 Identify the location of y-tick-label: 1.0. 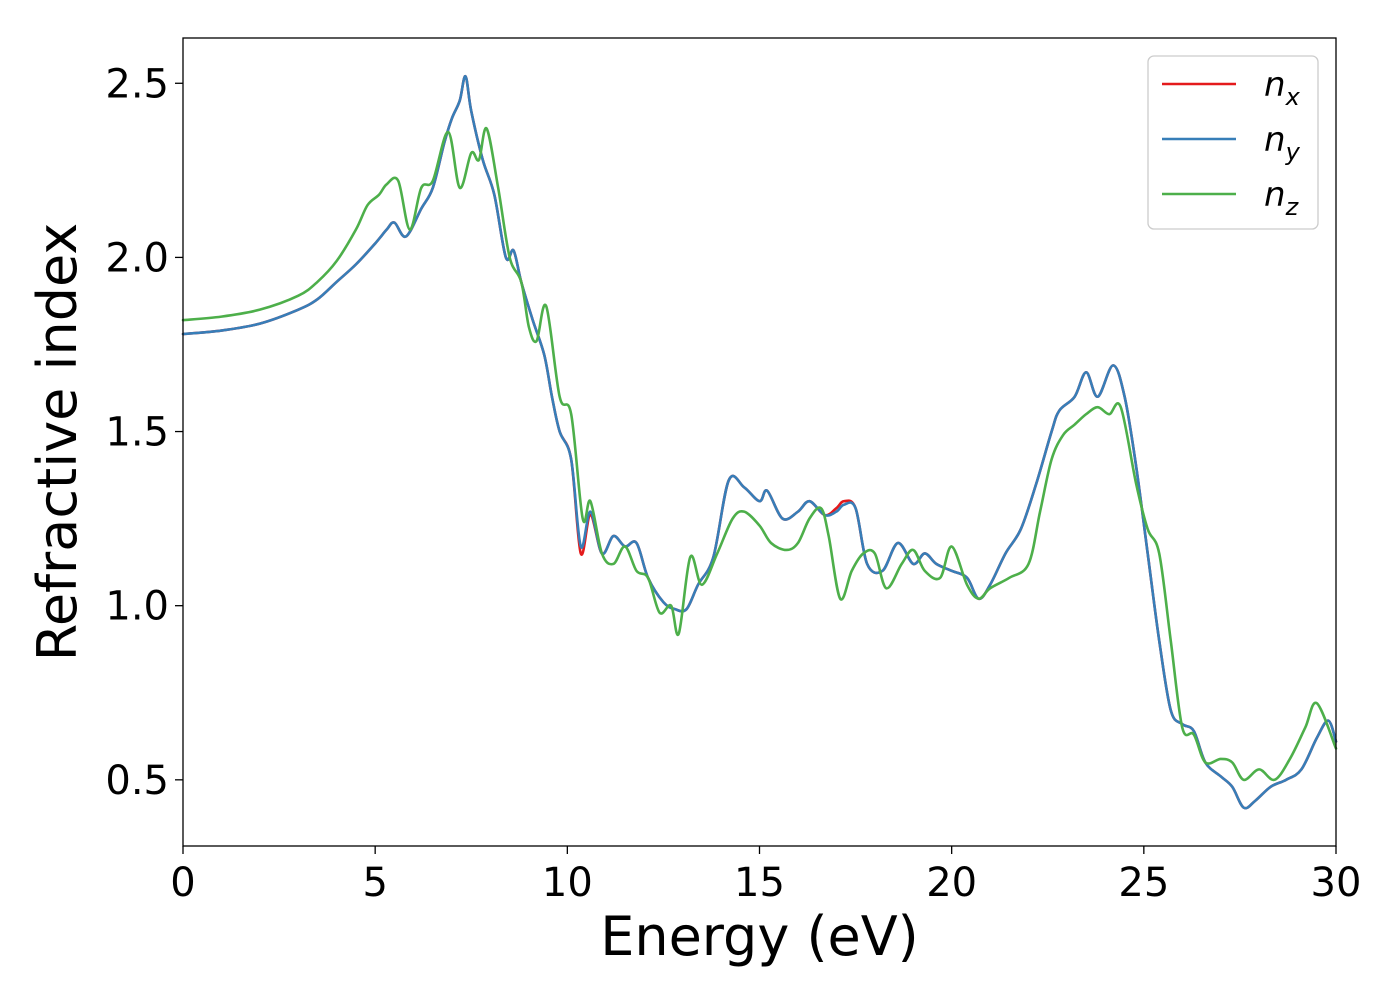
(137, 607).